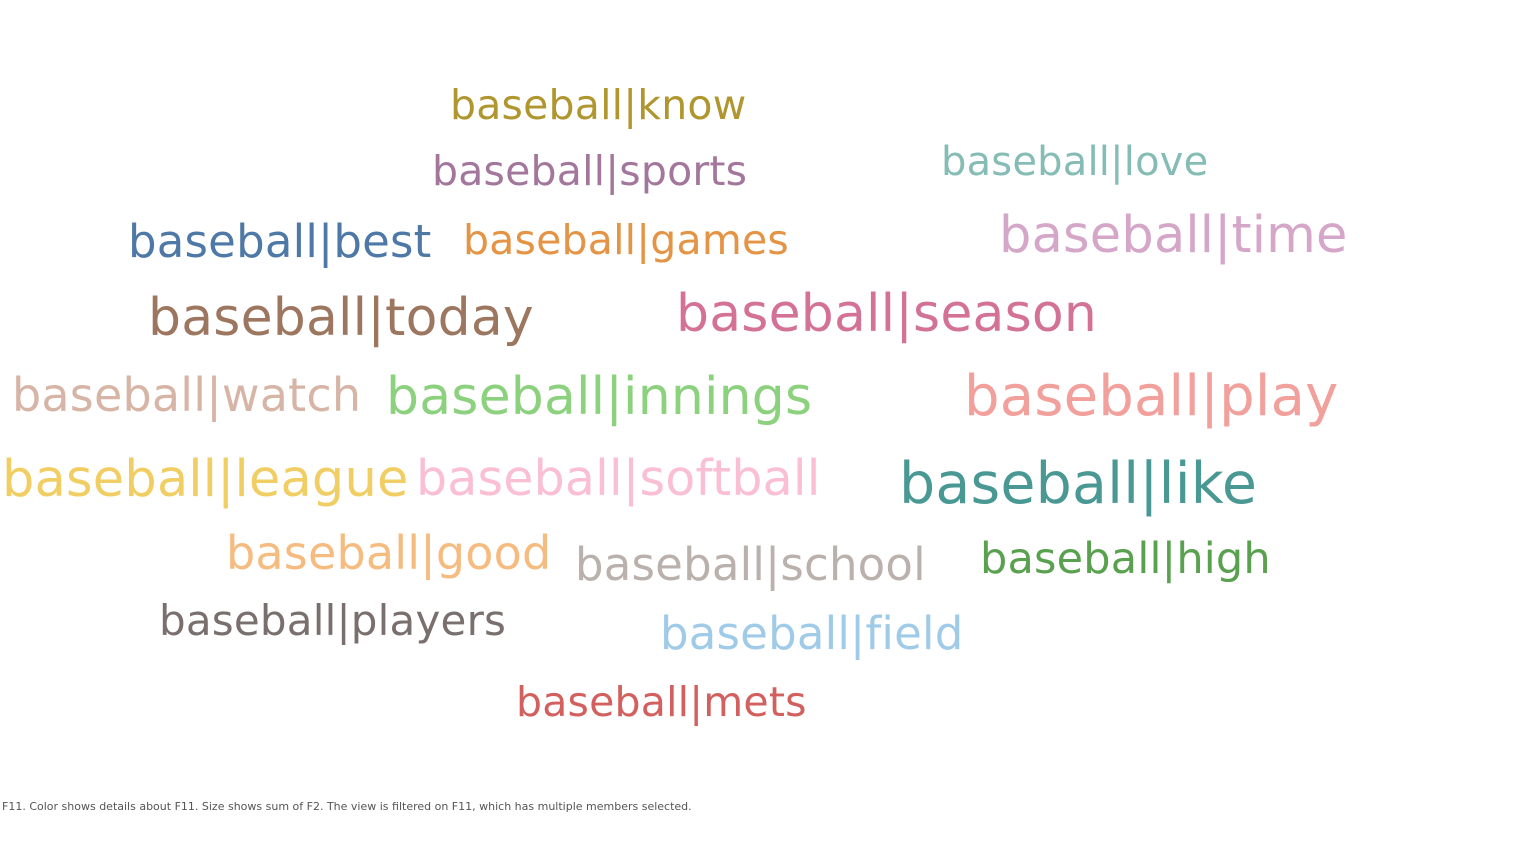 This screenshot has height=861, width=1516. Describe the element at coordinates (280, 241) in the screenshot. I see `word-cloud-term: baseball|best` at that location.